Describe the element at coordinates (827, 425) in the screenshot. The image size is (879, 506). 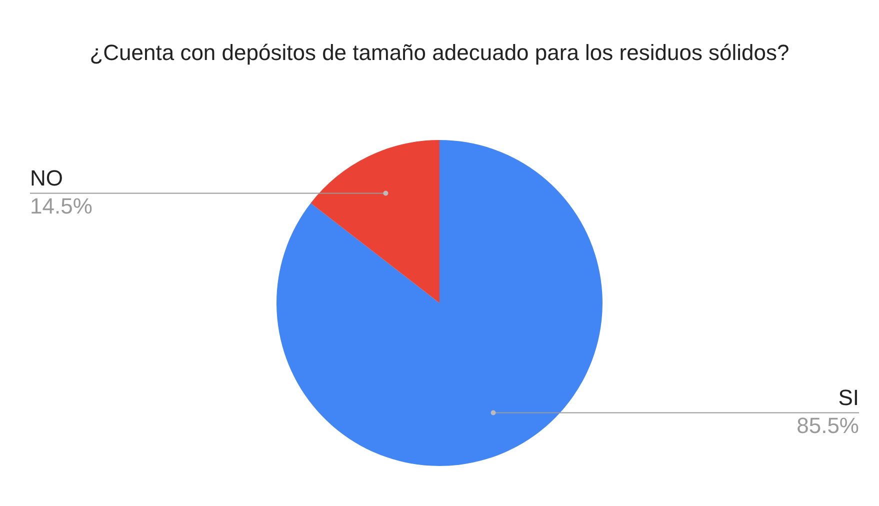
I see `data-label: 85.5%` at that location.